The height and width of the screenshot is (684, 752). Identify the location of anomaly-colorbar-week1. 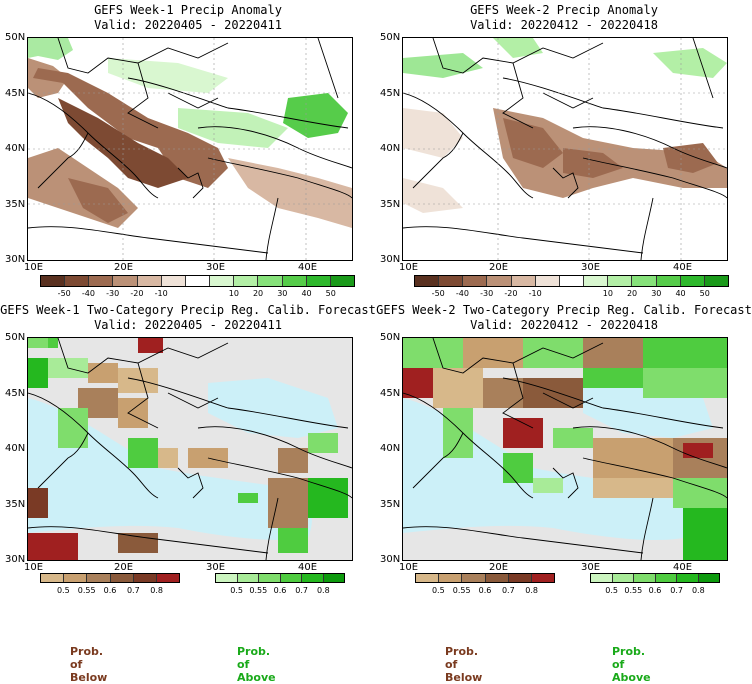
(197, 281).